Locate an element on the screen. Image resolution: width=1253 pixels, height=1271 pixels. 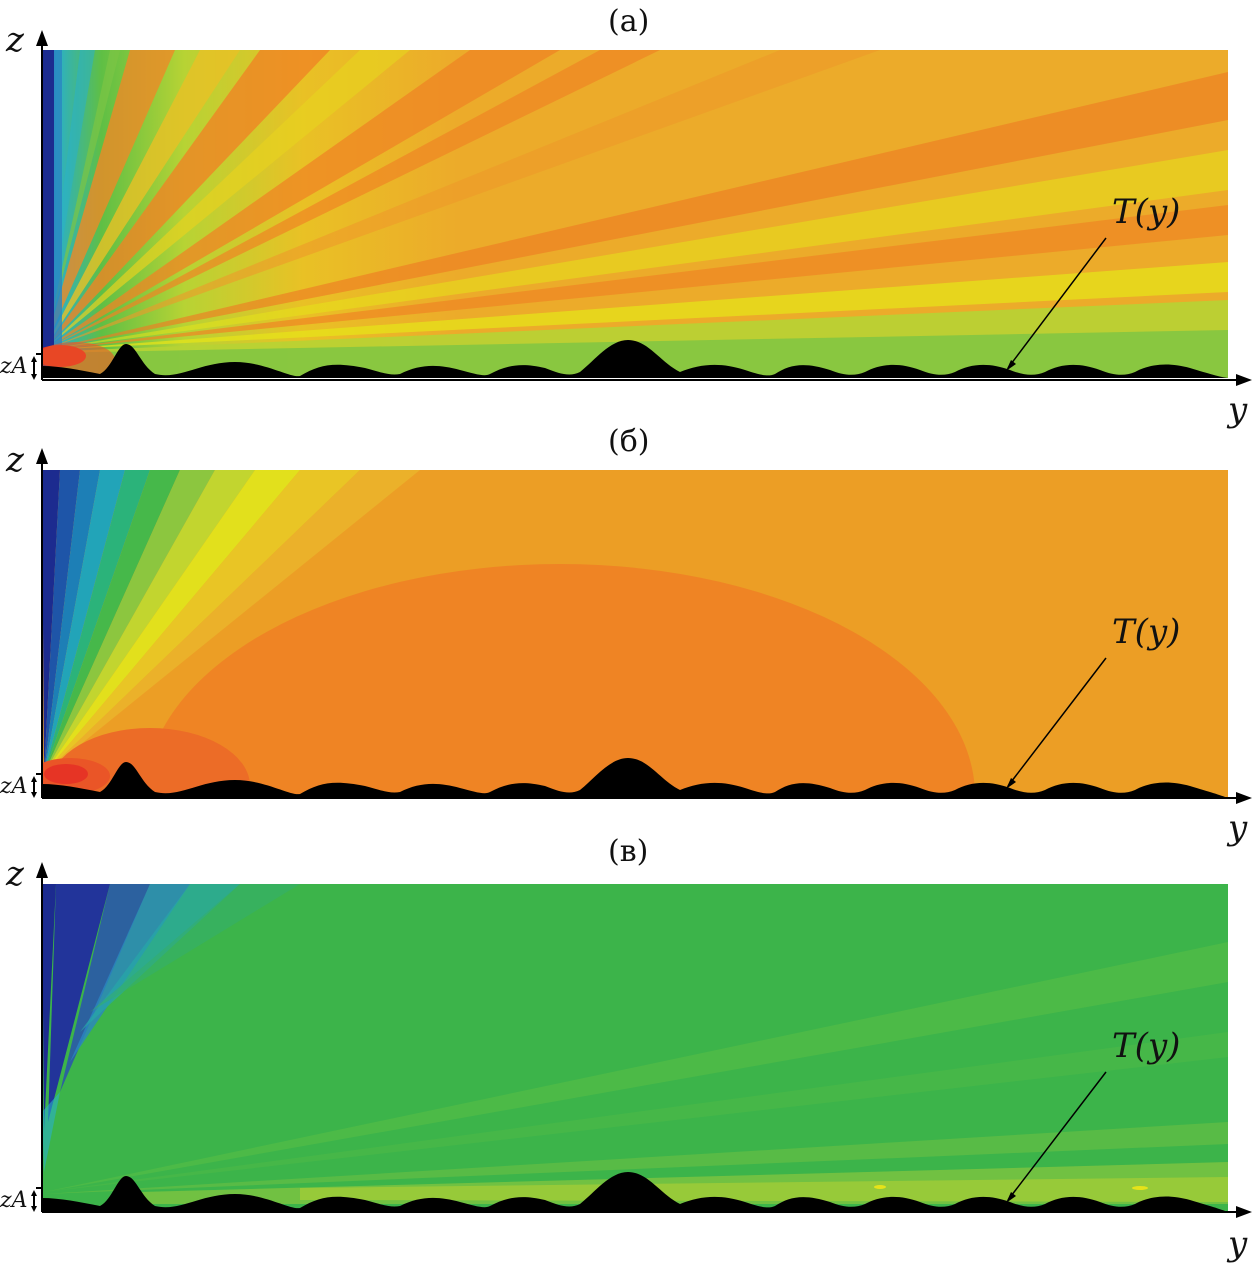
panel-c-leader-line is located at coordinates (1057, 1136).